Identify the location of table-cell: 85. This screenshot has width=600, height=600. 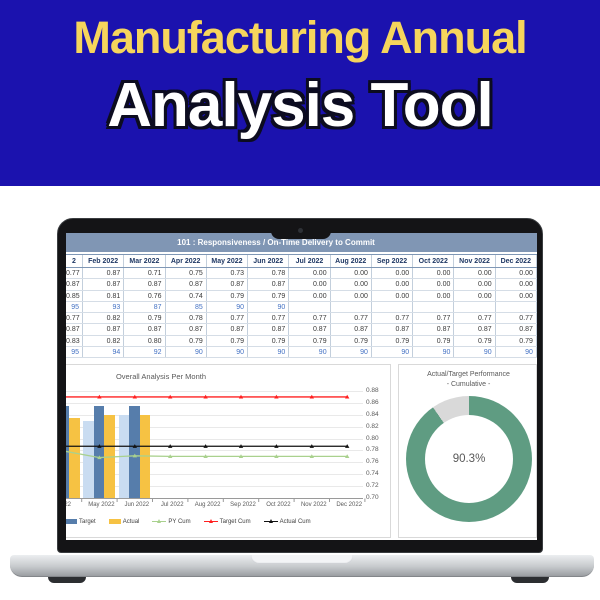
(186, 306).